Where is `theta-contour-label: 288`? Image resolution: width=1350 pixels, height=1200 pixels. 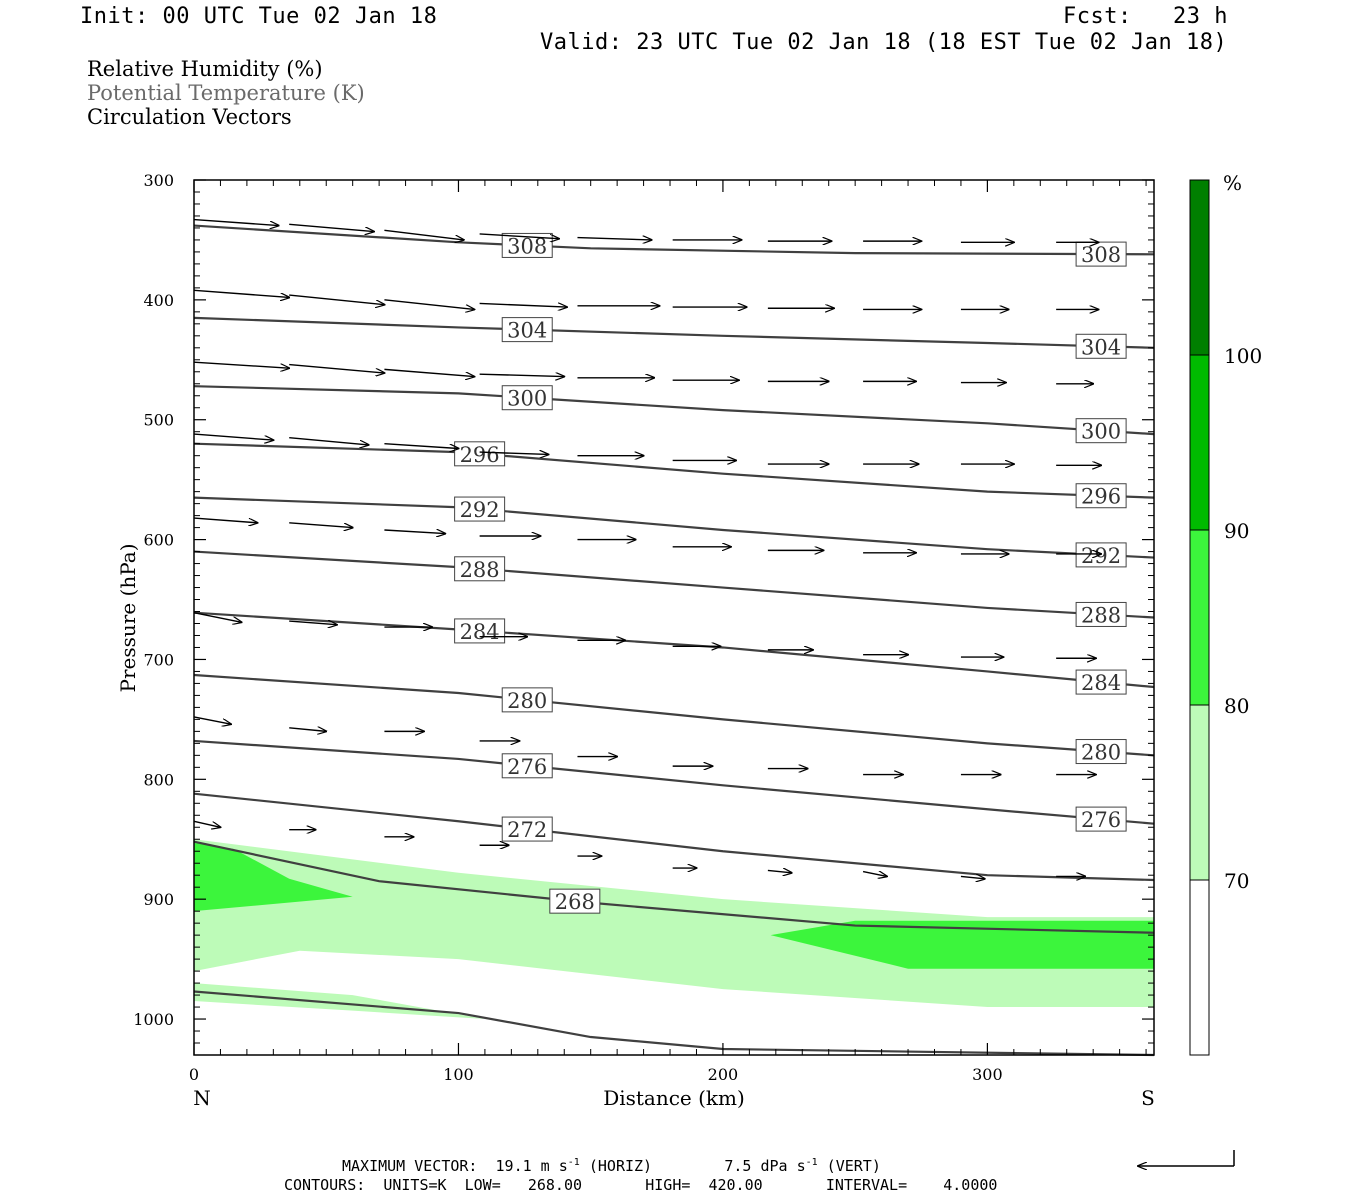
theta-contour-label: 288 is located at coordinates (1101, 615).